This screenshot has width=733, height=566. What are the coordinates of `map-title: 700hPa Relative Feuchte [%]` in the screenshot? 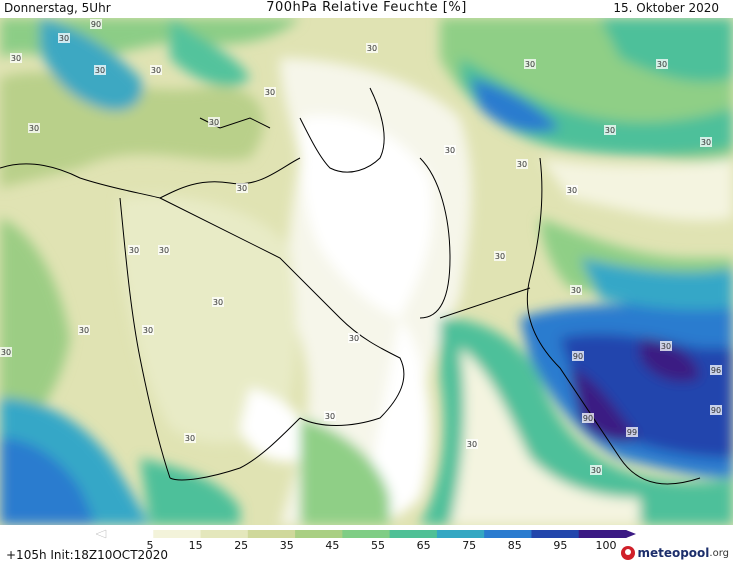 It's located at (366, 7).